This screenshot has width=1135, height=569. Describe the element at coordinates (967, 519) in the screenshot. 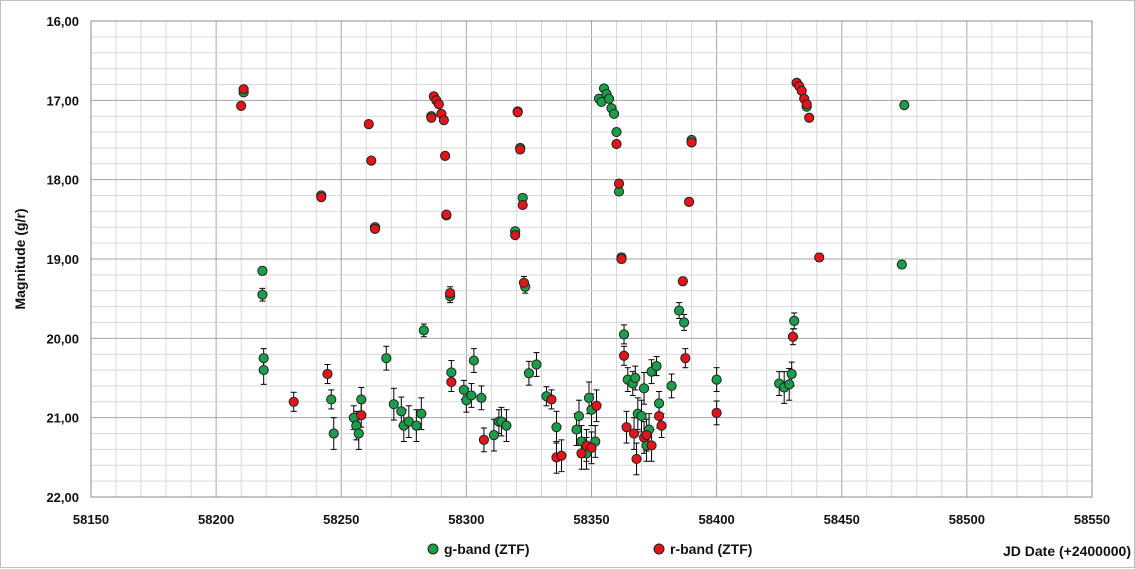

I see `x-tick-label: 58500` at that location.